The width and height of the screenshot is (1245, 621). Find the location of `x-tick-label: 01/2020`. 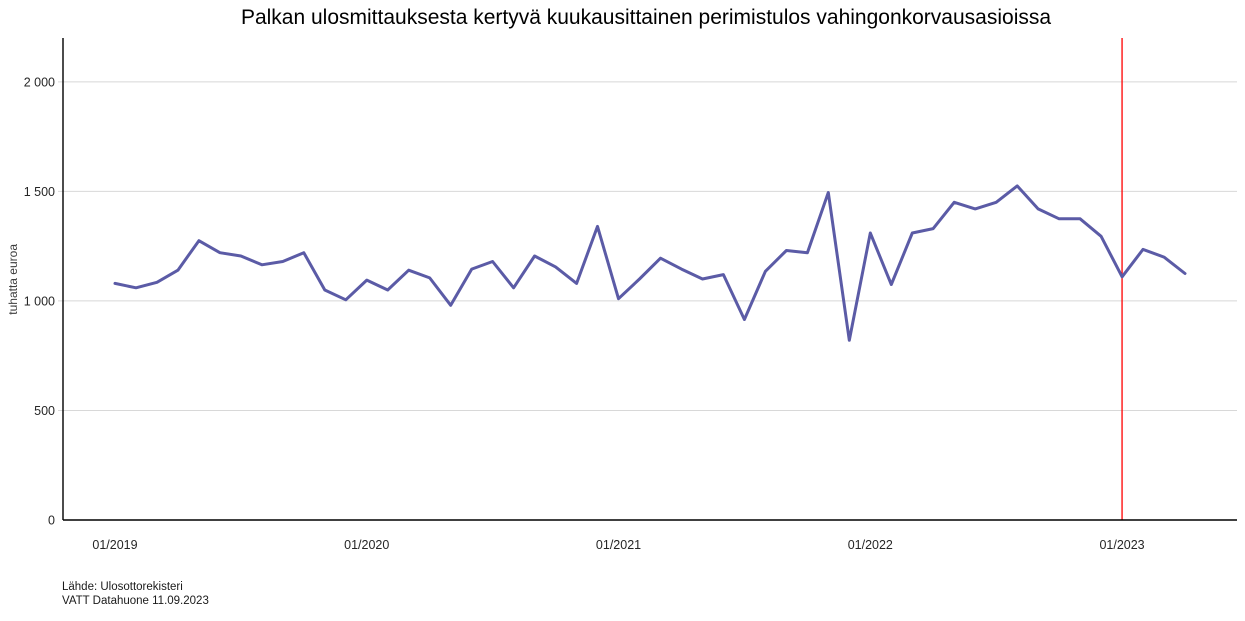

x-tick-label: 01/2020 is located at coordinates (366, 545).